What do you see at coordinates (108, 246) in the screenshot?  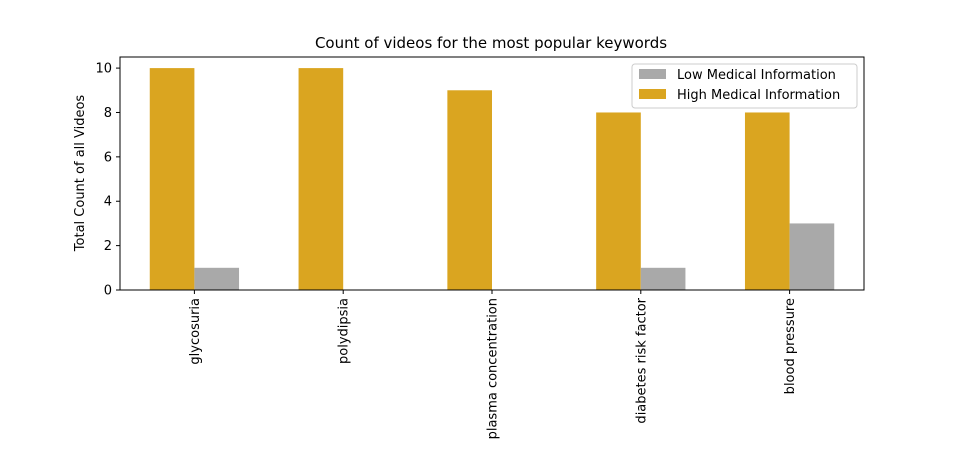 I see `y-tick-label-1: 2` at bounding box center [108, 246].